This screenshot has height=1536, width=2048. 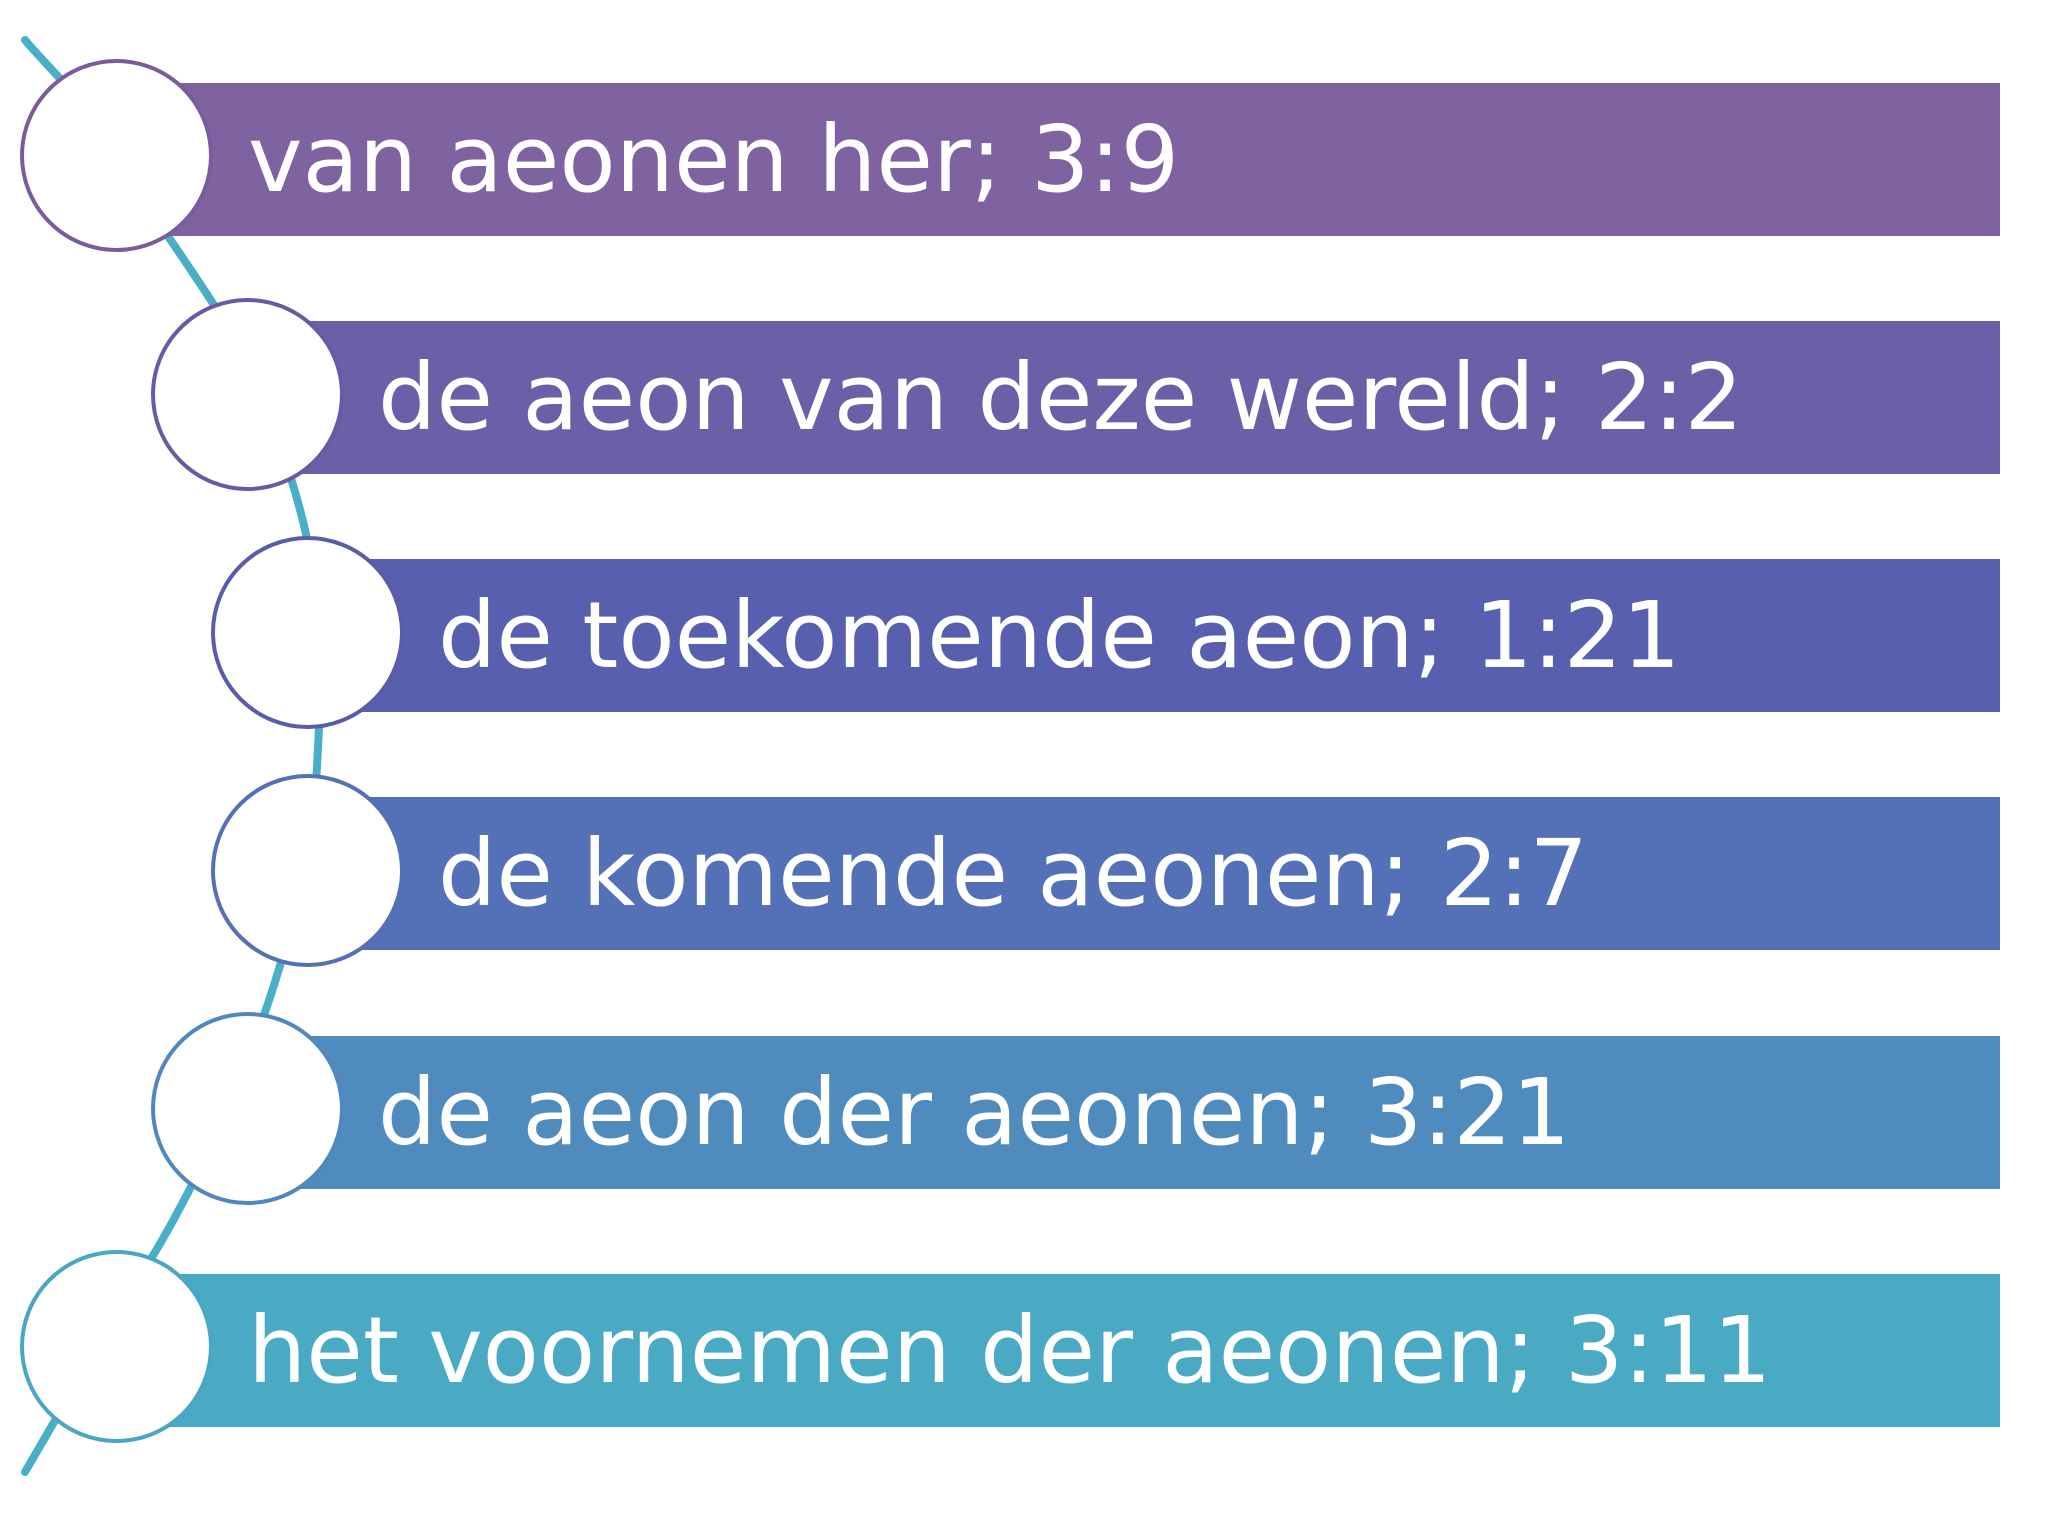 I want to click on connector-line, so click(x=173, y=756).